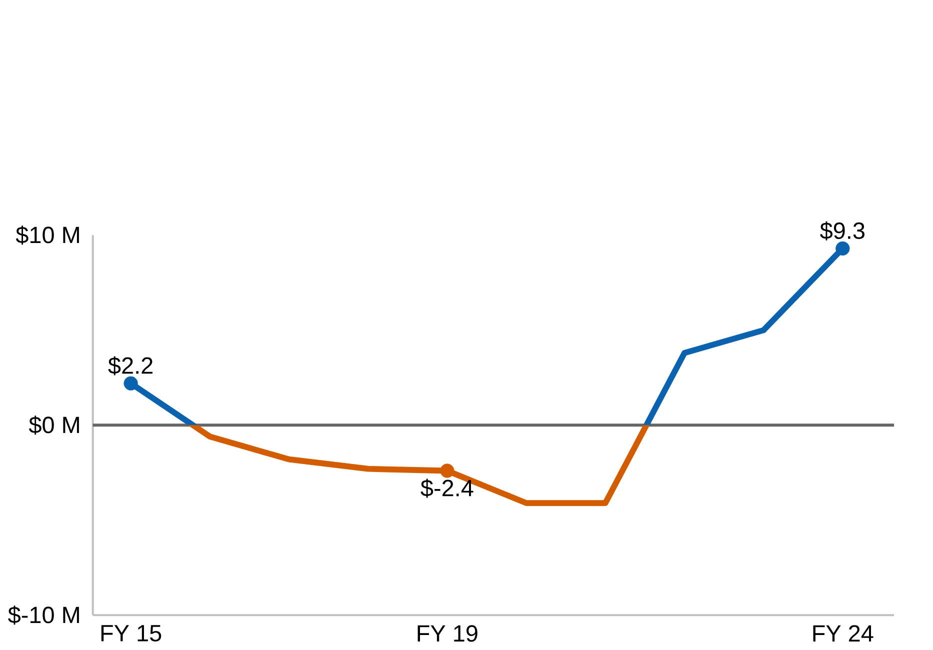  What do you see at coordinates (43, 615) in the screenshot?
I see `y-tick-label: $-10 M` at bounding box center [43, 615].